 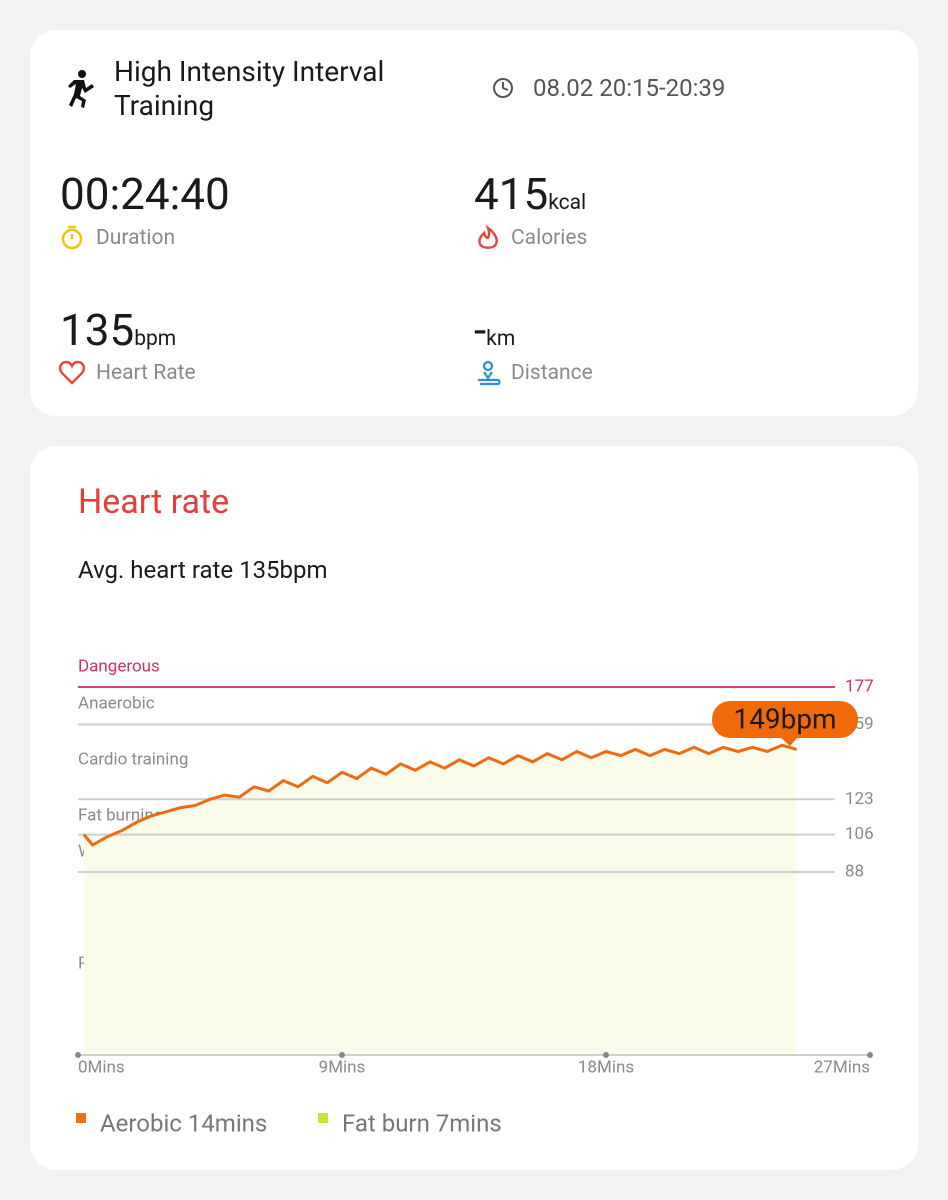 What do you see at coordinates (480, 330) in the screenshot?
I see `stat-value: -` at bounding box center [480, 330].